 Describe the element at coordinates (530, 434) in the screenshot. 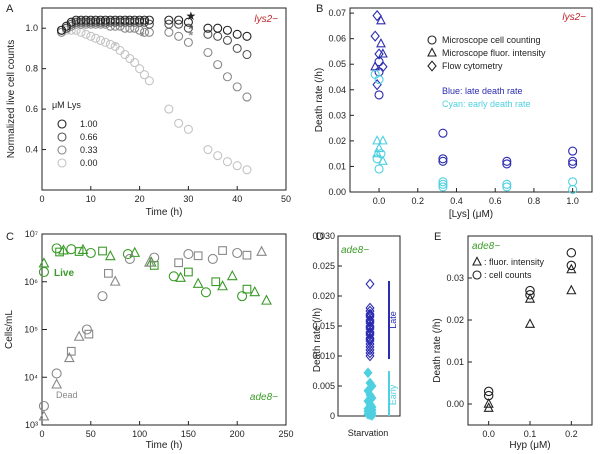

I see `panel-e-xtick-label: 0.1` at that location.